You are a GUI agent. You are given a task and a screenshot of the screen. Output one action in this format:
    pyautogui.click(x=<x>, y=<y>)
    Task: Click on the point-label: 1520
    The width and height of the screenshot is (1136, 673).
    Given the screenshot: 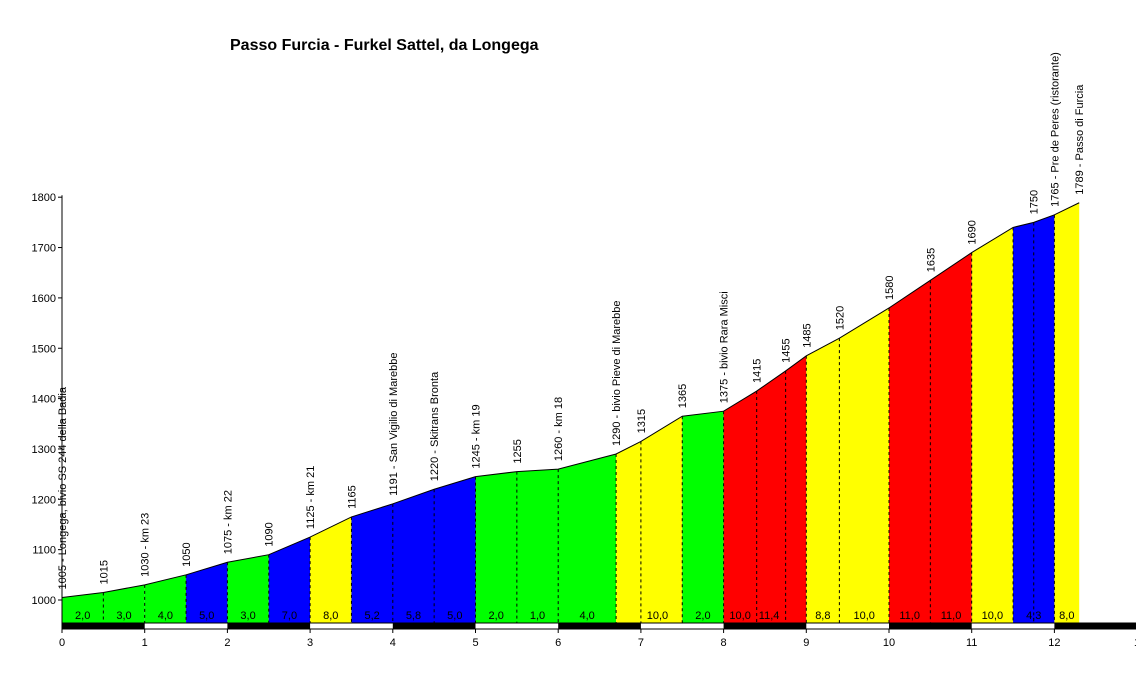 What is the action you would take?
    pyautogui.click(x=840, y=318)
    